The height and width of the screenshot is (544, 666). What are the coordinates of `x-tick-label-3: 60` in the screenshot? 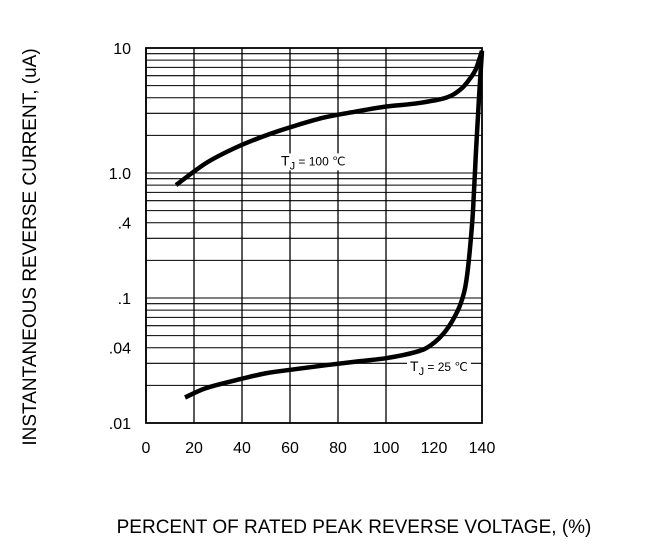 It's located at (290, 448).